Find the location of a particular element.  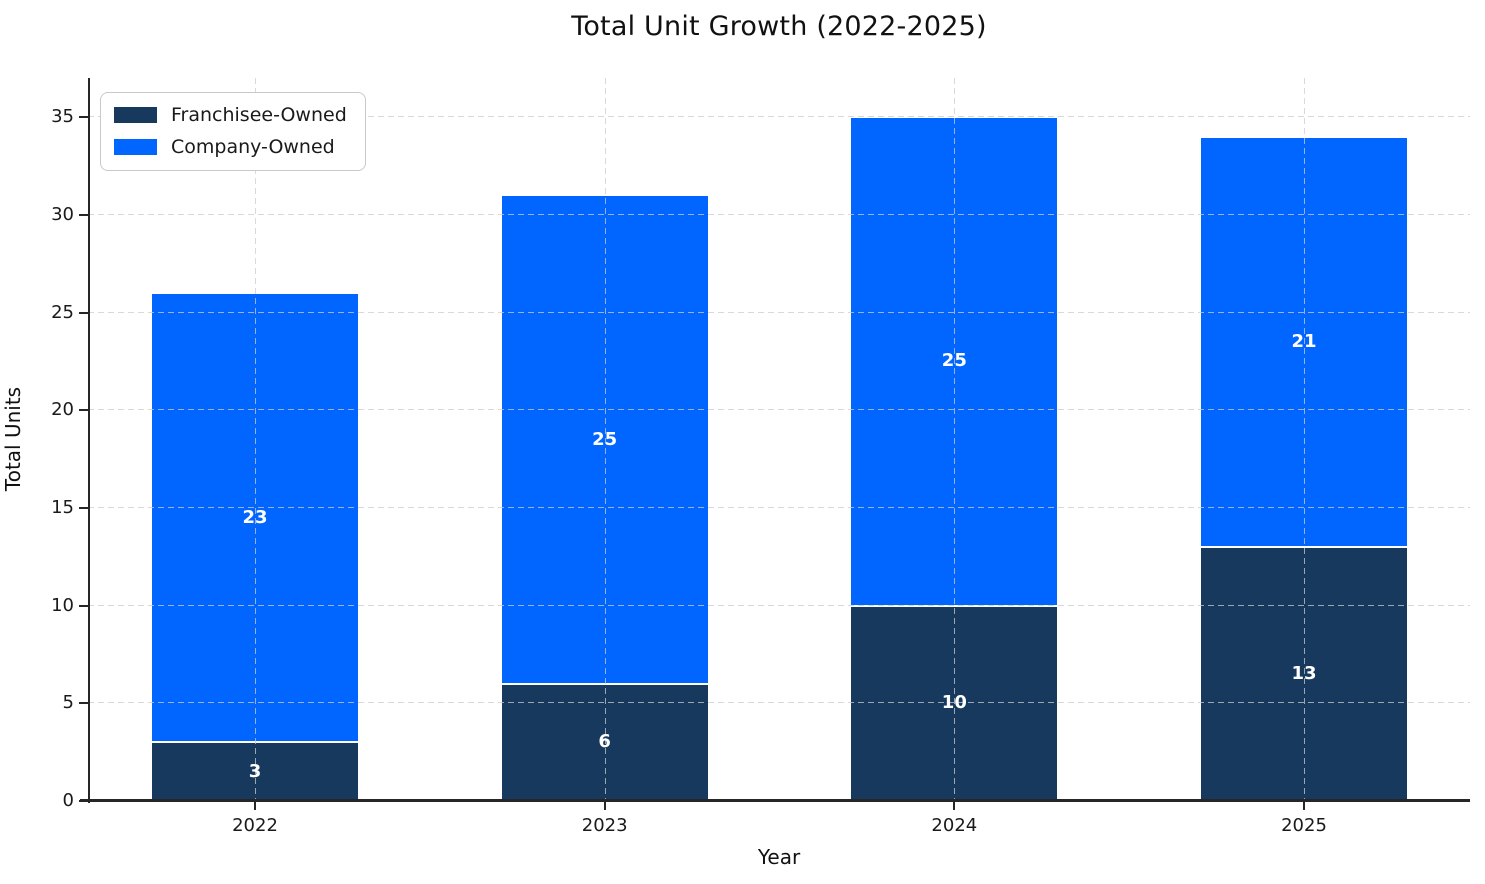

y-tick-label: 20 is located at coordinates (62, 410).